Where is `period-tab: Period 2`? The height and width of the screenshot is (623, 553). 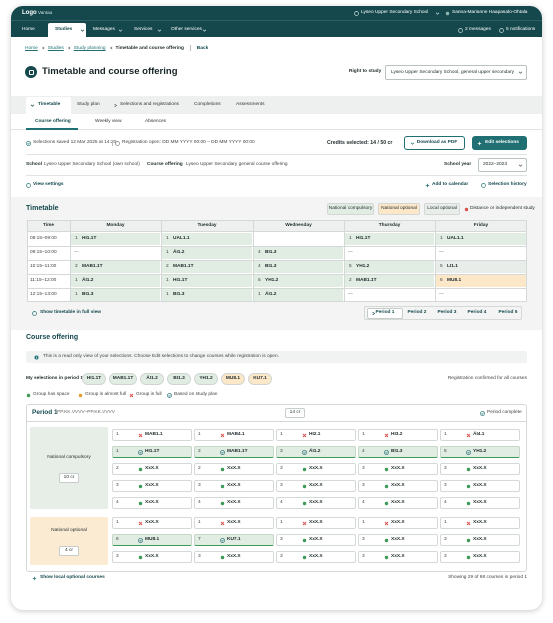
period-tab: Period 2 is located at coordinates (417, 312).